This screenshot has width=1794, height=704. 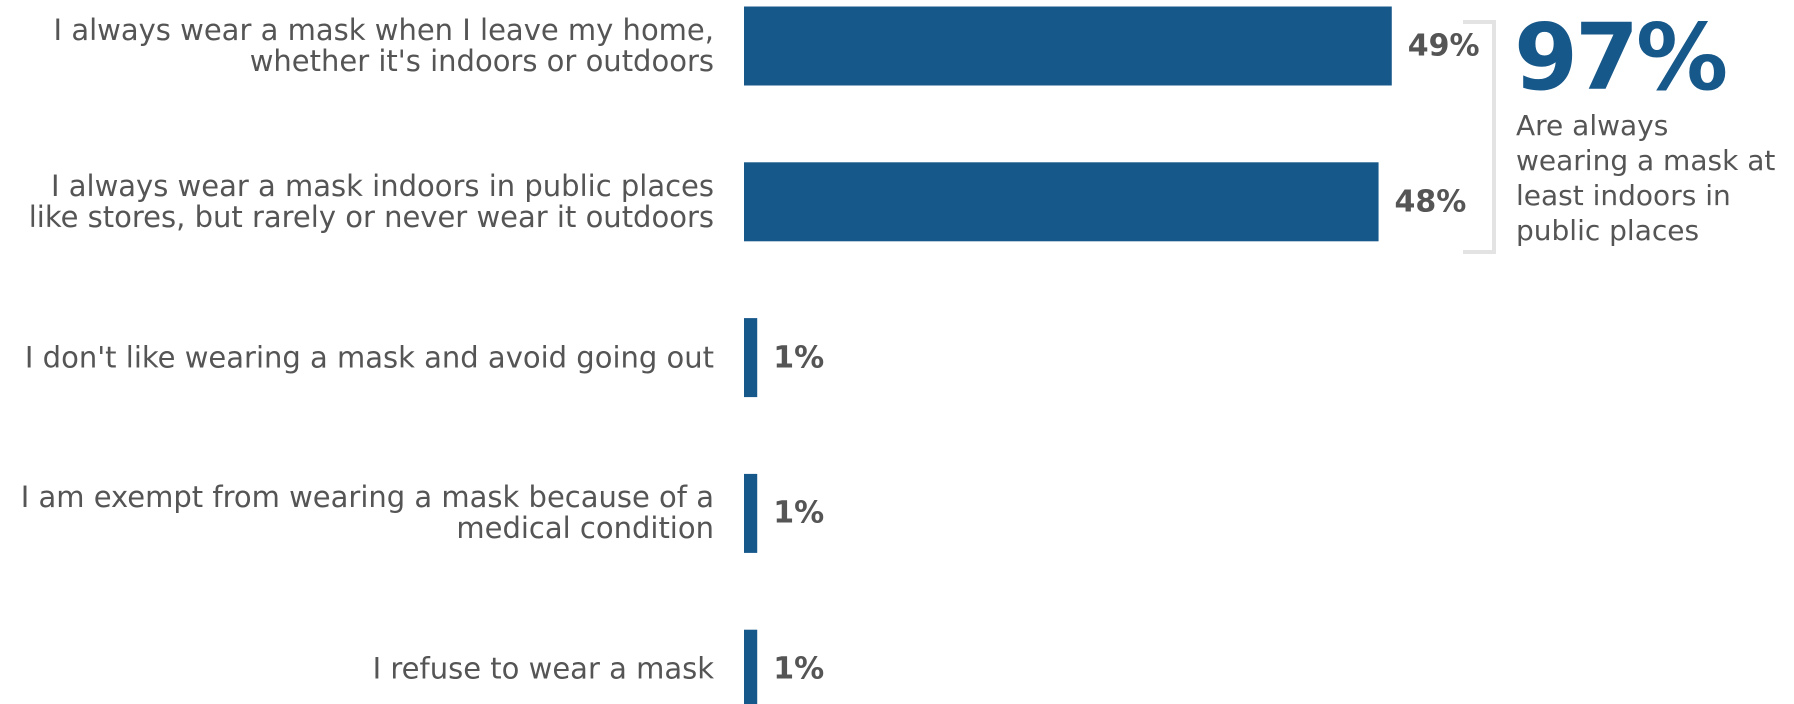 What do you see at coordinates (543, 668) in the screenshot?
I see `category-label: I refuse to wear a mask` at bounding box center [543, 668].